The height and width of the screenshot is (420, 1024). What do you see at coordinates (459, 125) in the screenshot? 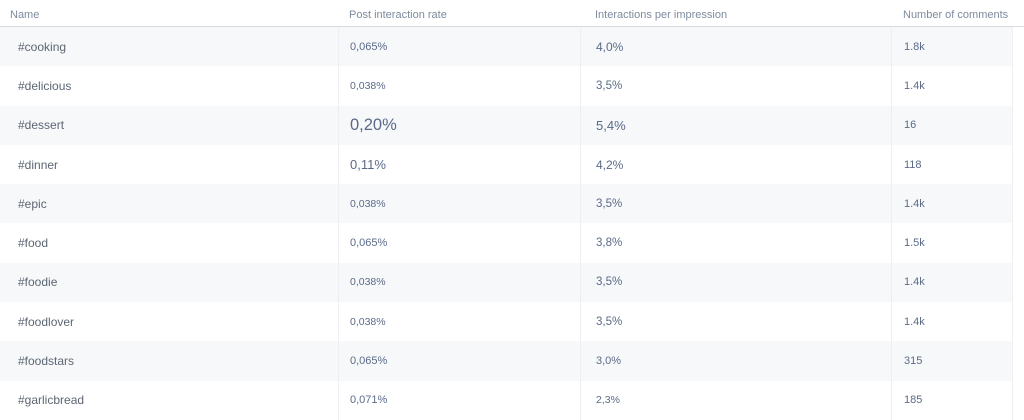
I see `cell-post-interaction-rate: 0,20%` at bounding box center [459, 125].